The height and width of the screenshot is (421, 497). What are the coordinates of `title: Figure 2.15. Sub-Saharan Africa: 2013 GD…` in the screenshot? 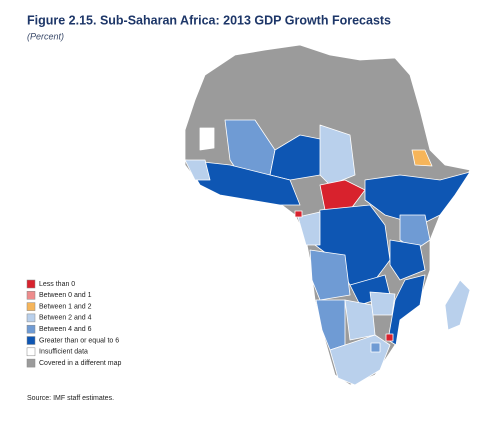 It's located at (209, 20).